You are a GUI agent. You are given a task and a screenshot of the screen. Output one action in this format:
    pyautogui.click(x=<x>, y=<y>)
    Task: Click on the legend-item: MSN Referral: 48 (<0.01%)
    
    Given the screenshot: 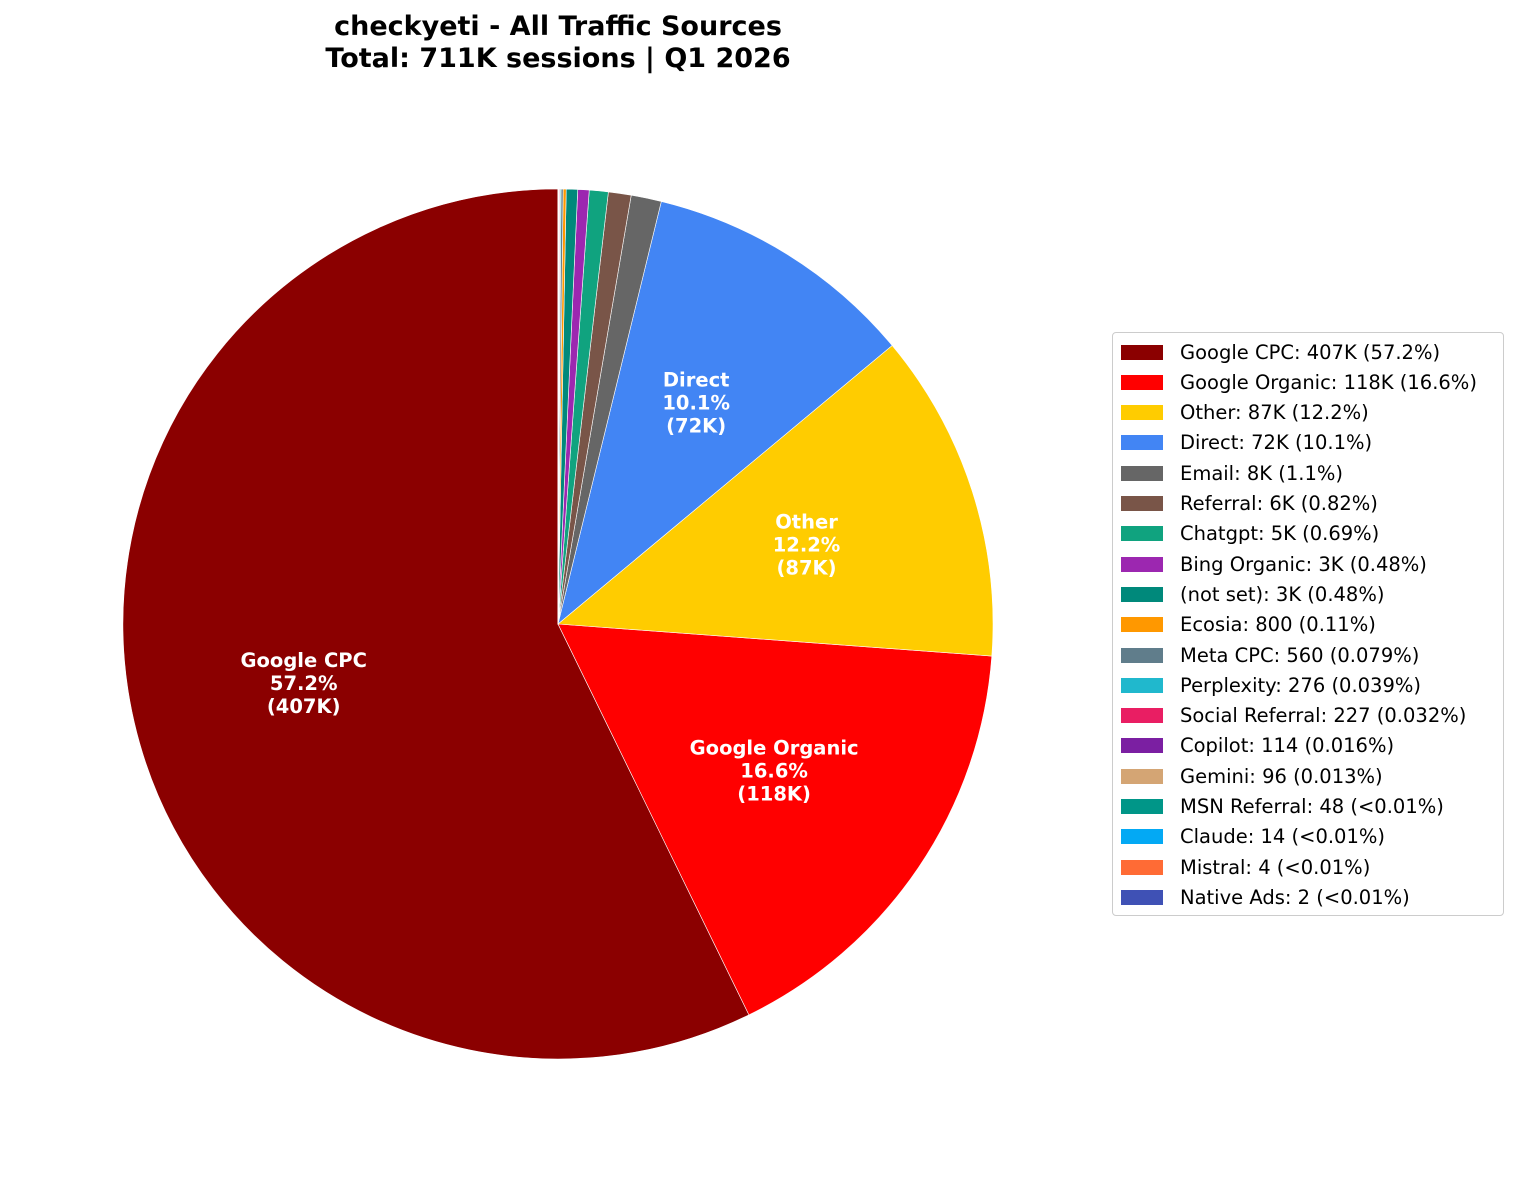 What is the action you would take?
    pyautogui.click(x=1282, y=807)
    